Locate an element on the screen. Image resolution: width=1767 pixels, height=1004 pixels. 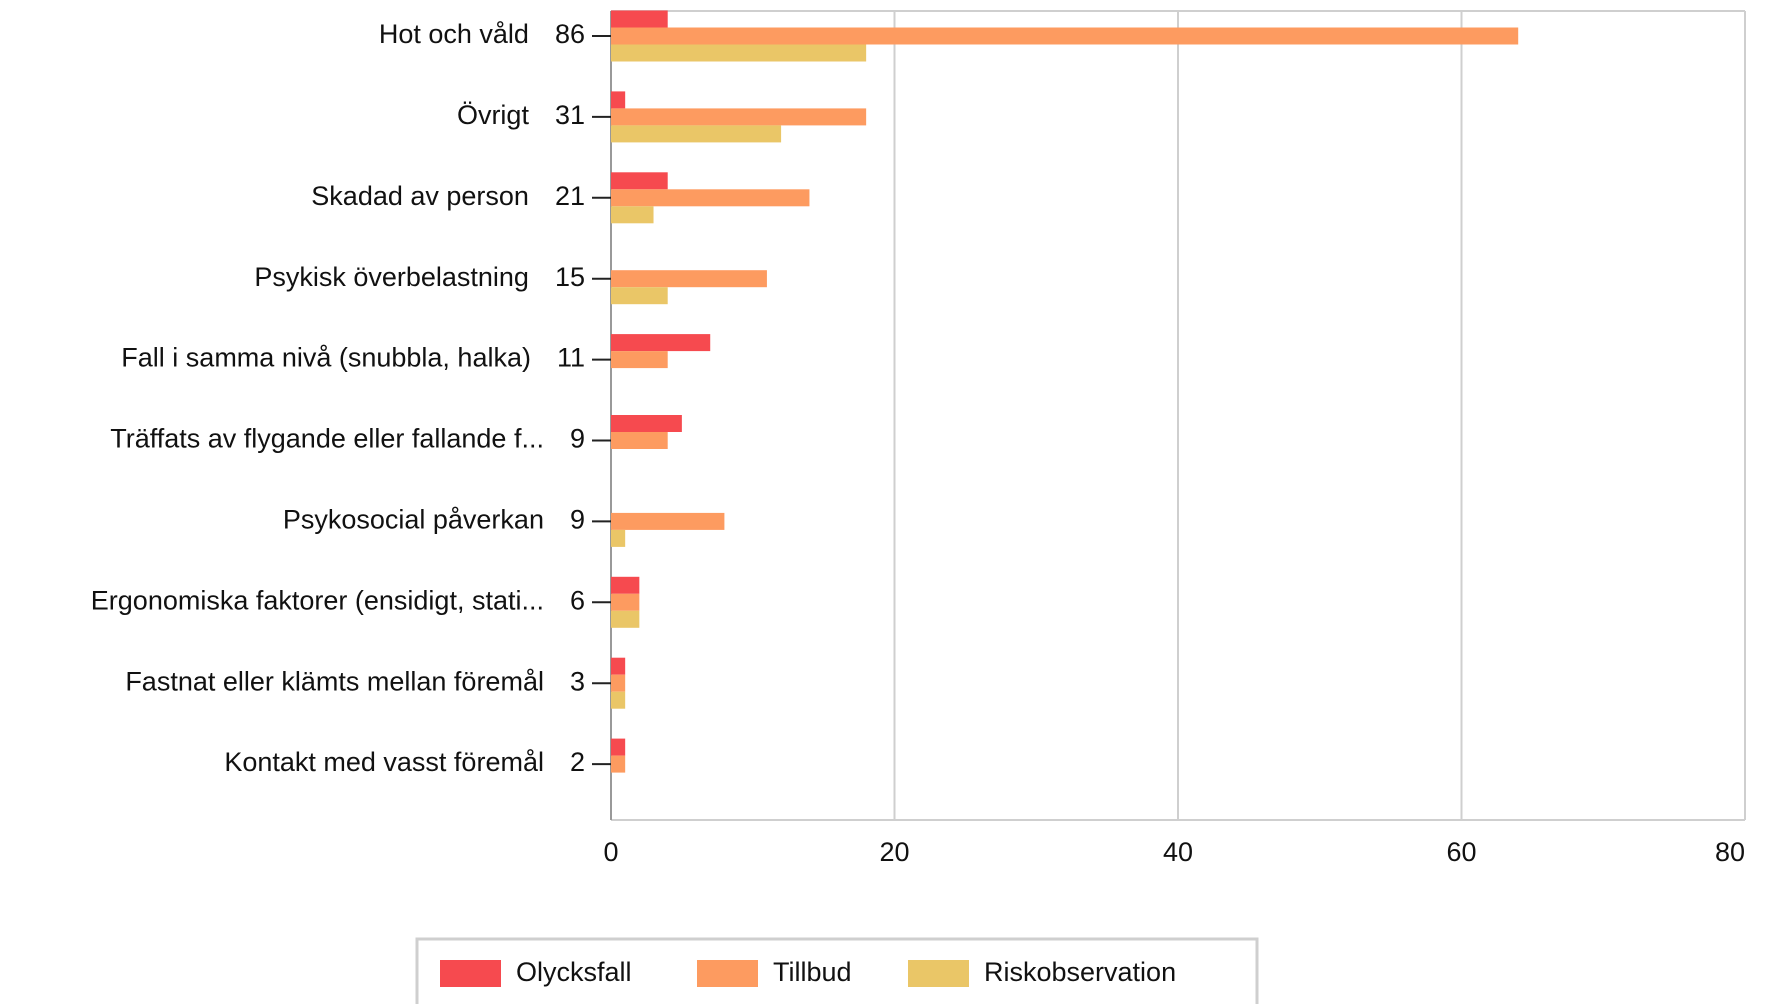
legend-box is located at coordinates (837, 970).